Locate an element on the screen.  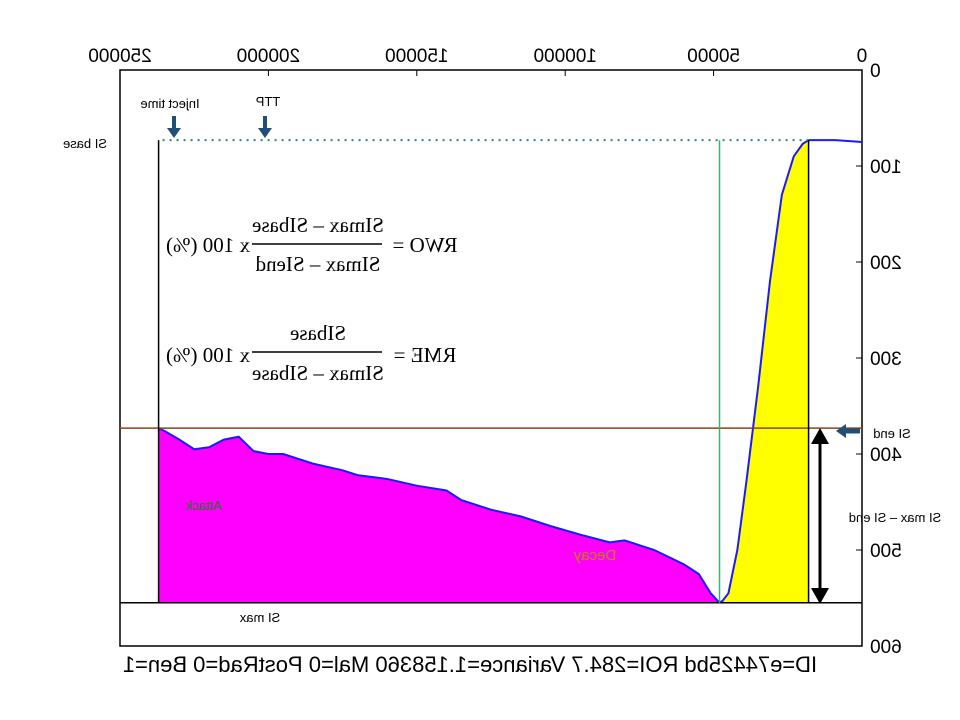
x-tick-label: 250000 is located at coordinates (119, 56).